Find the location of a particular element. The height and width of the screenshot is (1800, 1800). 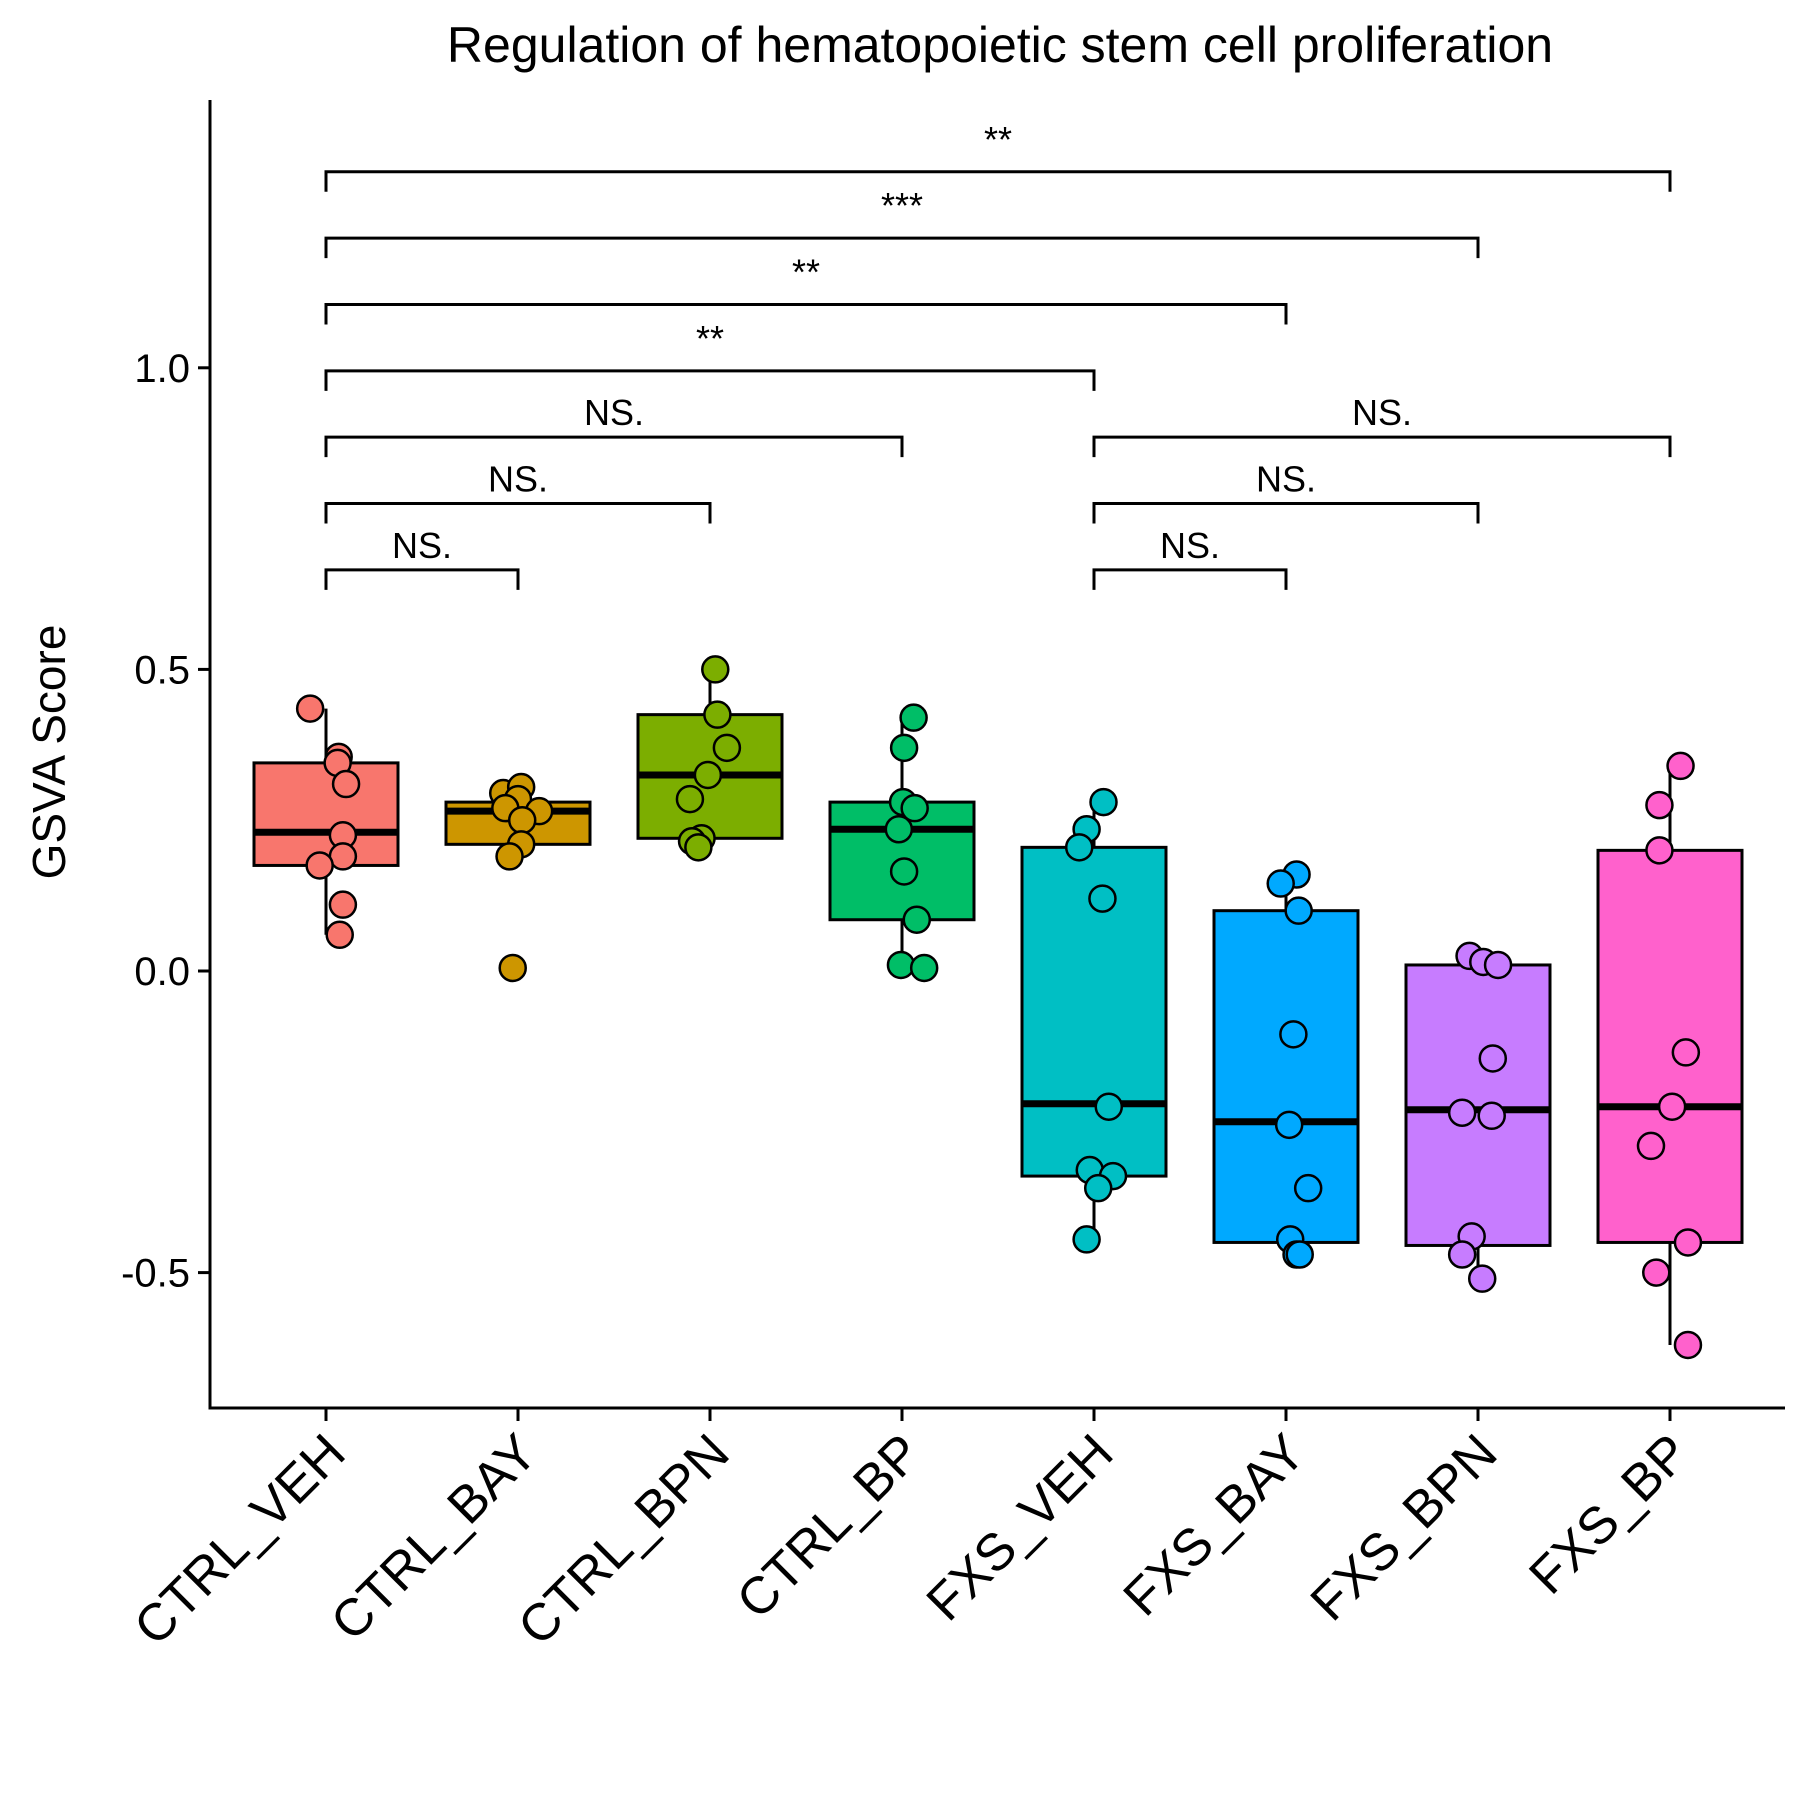

box-group-ctrl-veh is located at coordinates (326, 822).